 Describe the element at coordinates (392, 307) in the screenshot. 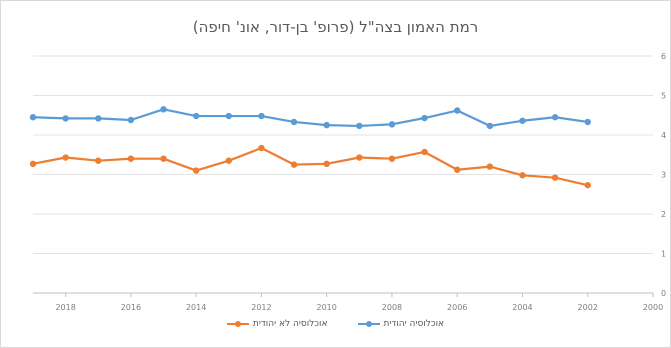

I see `x-tick-label: 2008` at that location.